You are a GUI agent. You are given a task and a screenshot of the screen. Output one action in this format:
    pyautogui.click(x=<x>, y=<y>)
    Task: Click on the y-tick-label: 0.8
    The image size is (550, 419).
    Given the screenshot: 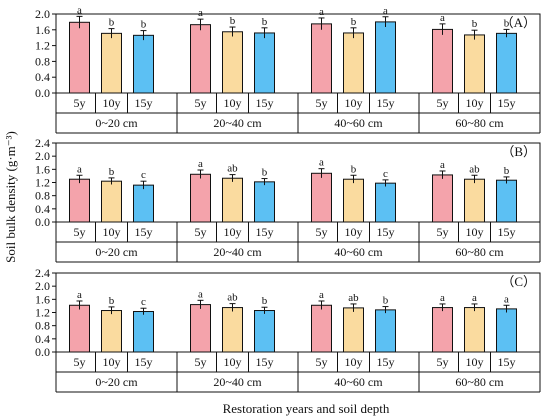 What is the action you would take?
    pyautogui.click(x=42, y=326)
    